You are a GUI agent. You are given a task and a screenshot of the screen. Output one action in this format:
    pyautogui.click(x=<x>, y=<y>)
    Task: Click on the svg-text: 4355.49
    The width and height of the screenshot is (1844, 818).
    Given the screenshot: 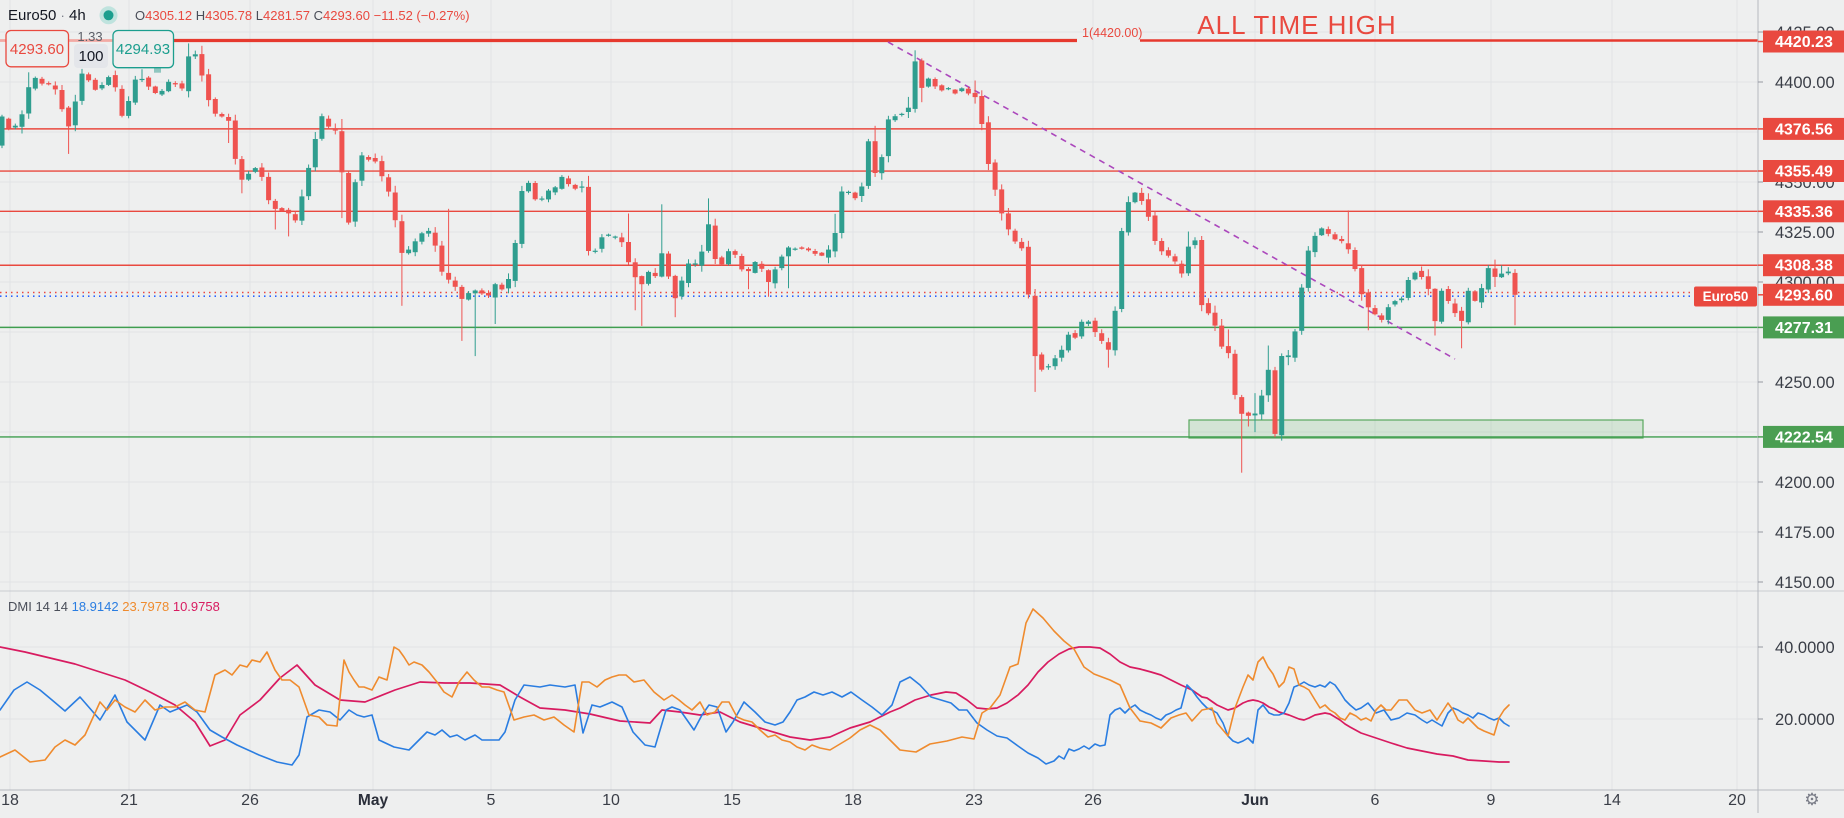 What is the action you would take?
    pyautogui.click(x=1804, y=172)
    